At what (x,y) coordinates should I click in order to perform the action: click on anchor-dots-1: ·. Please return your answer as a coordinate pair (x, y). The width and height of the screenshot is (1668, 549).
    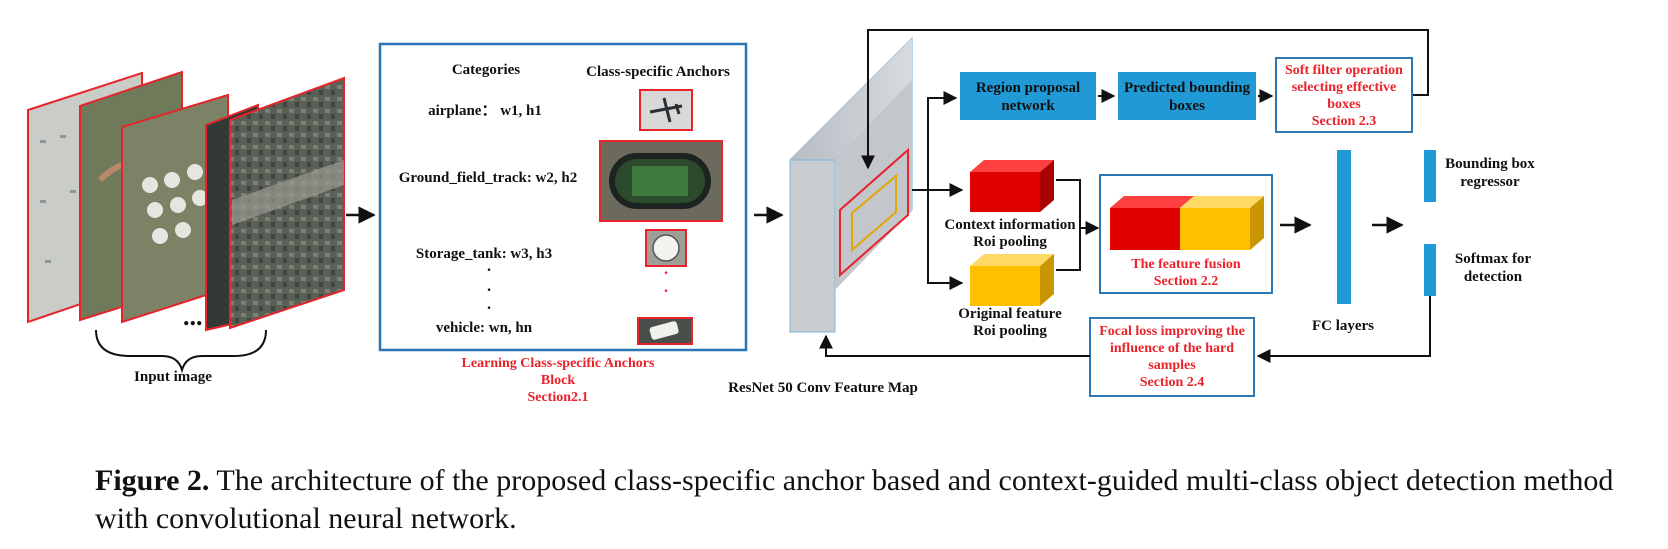
    Looking at the image, I should click on (665, 273).